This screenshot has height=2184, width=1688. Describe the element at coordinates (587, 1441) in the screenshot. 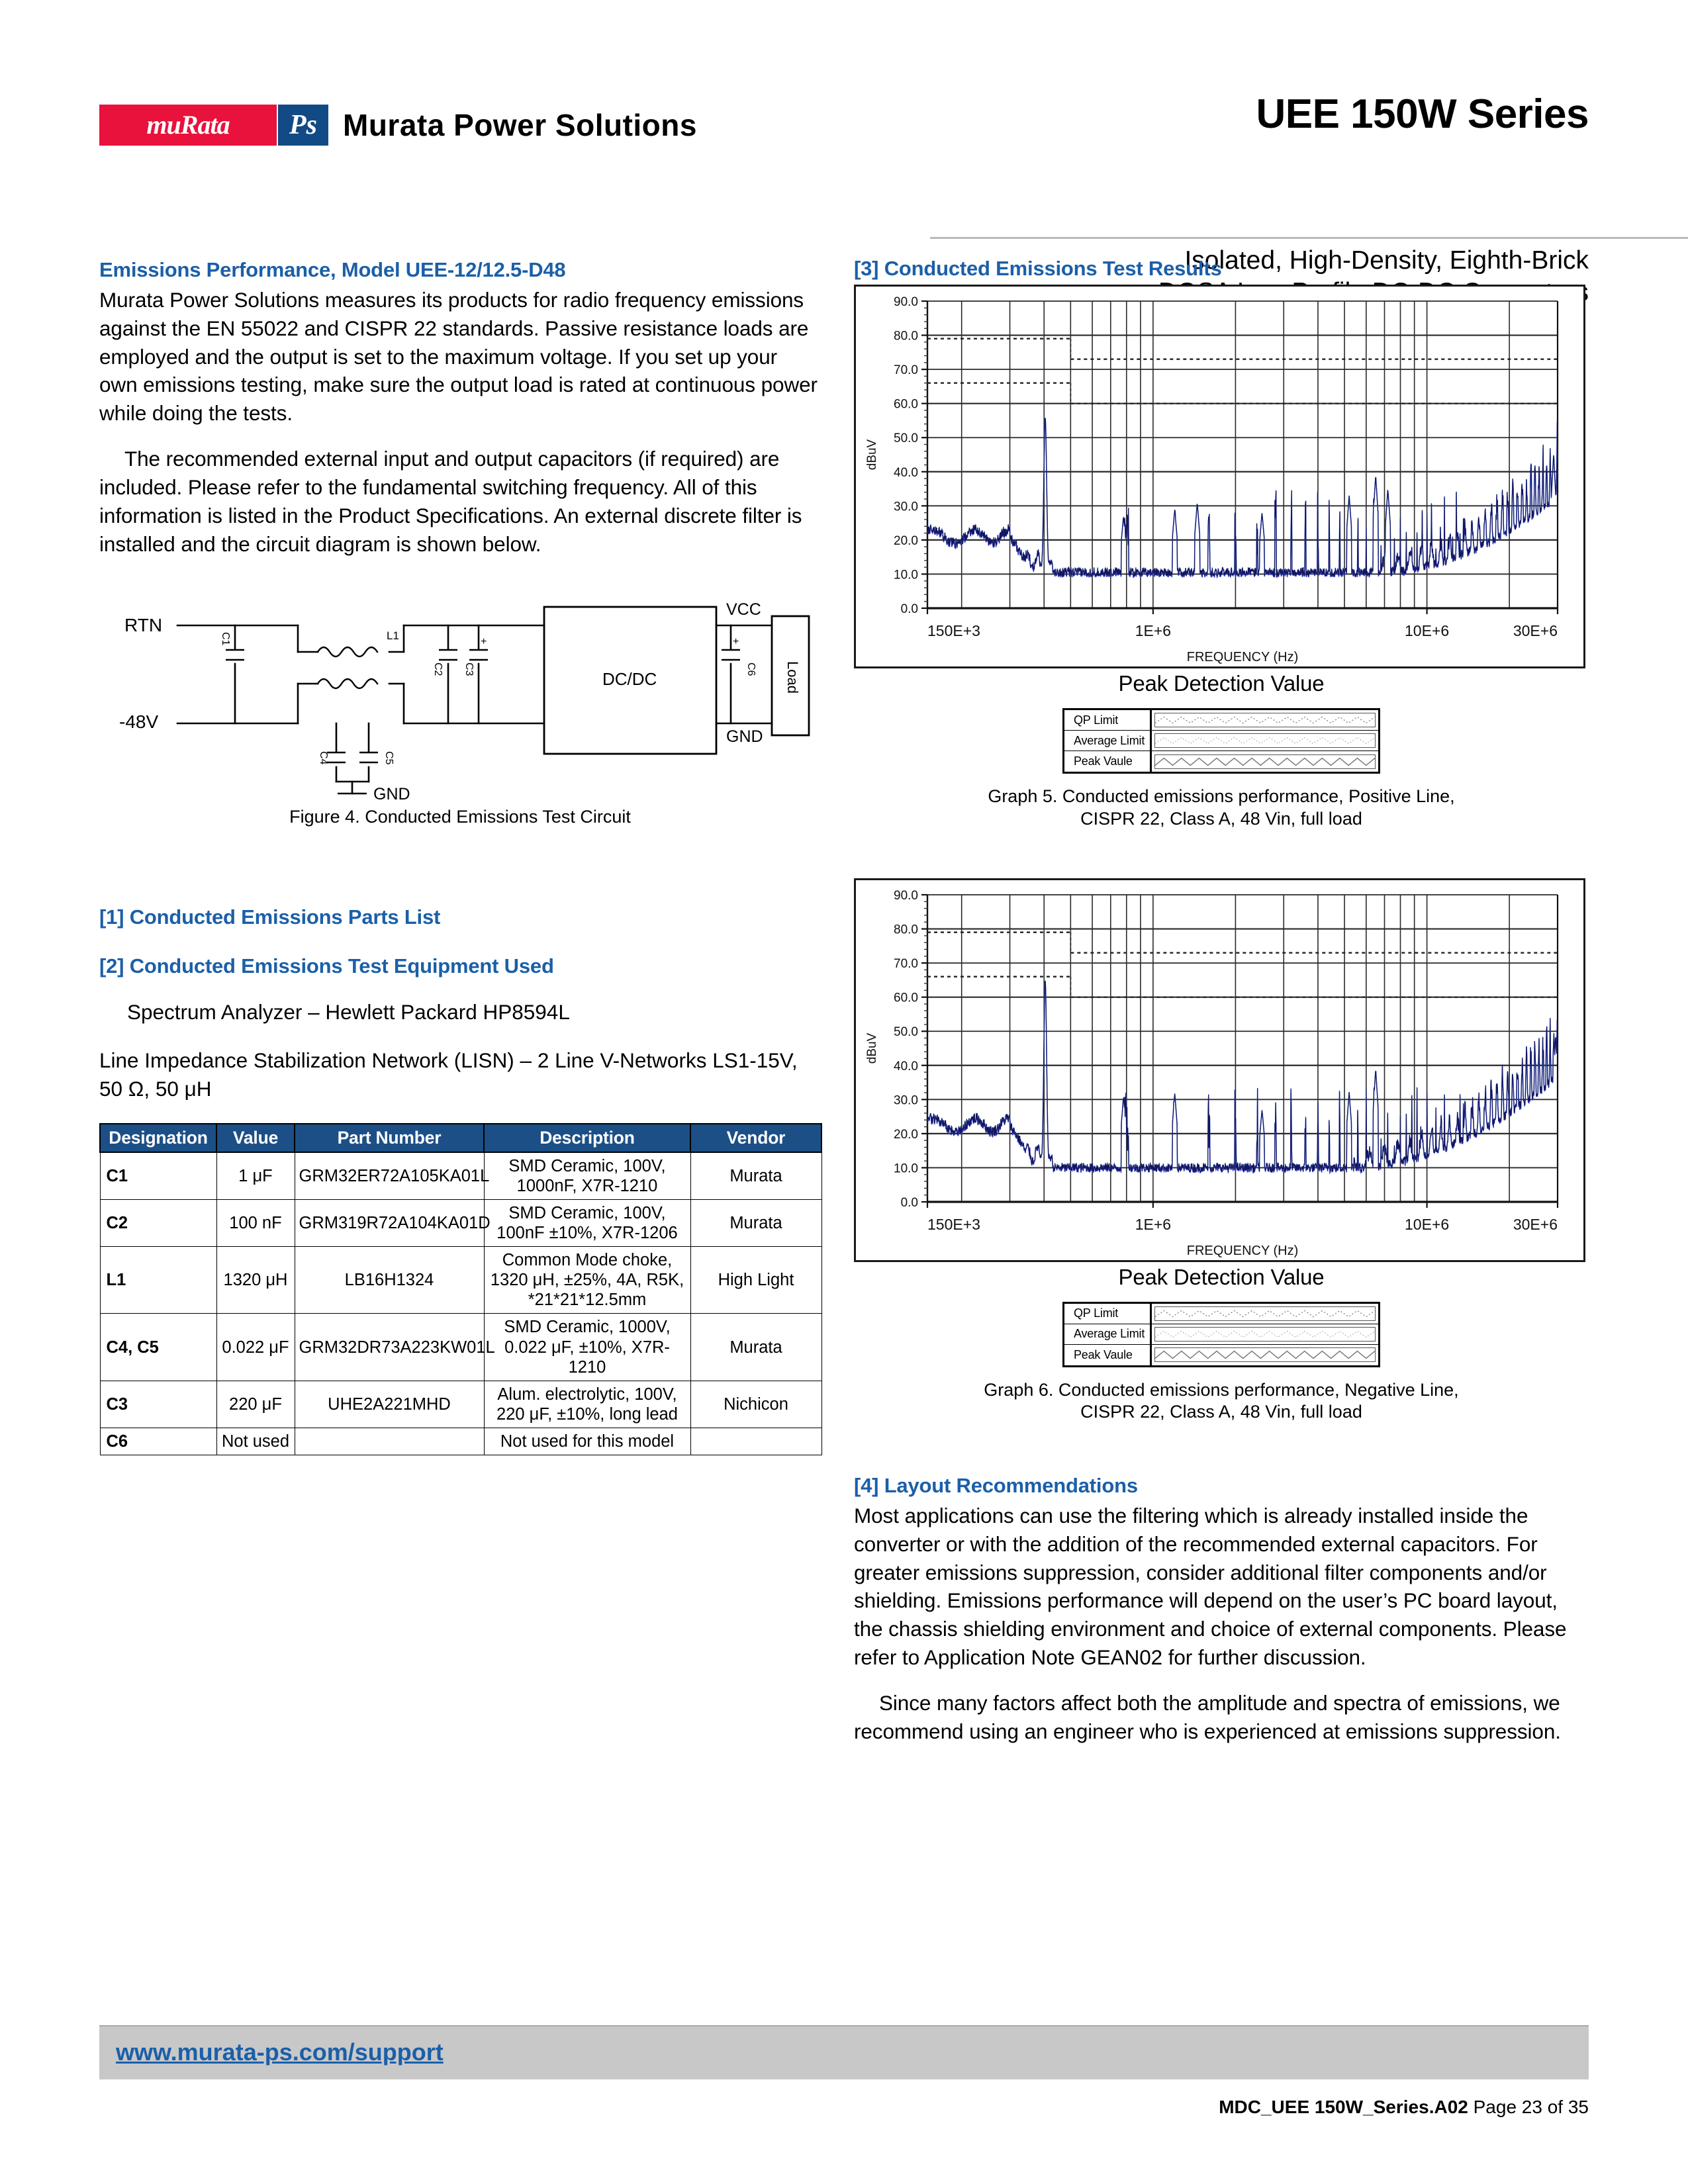

I see `cell-description: Not used for this model` at that location.